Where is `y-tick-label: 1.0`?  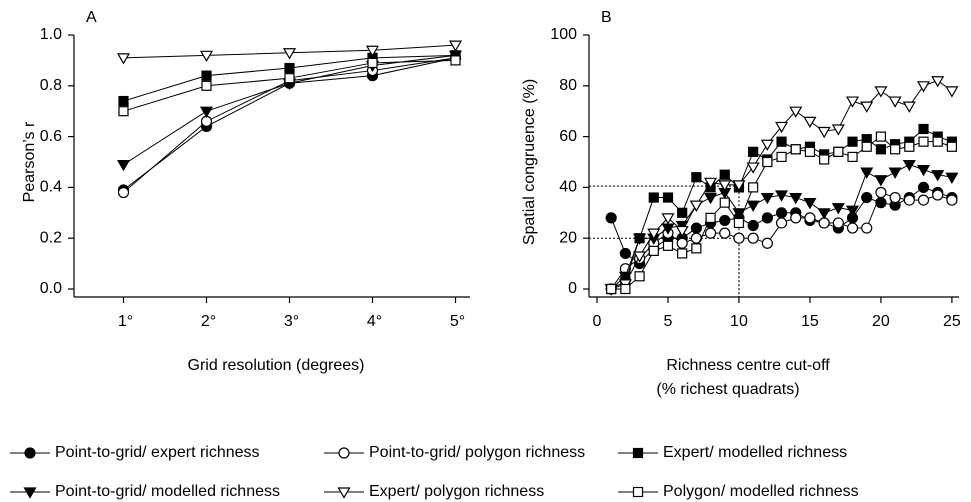 y-tick-label: 1.0 is located at coordinates (51, 34).